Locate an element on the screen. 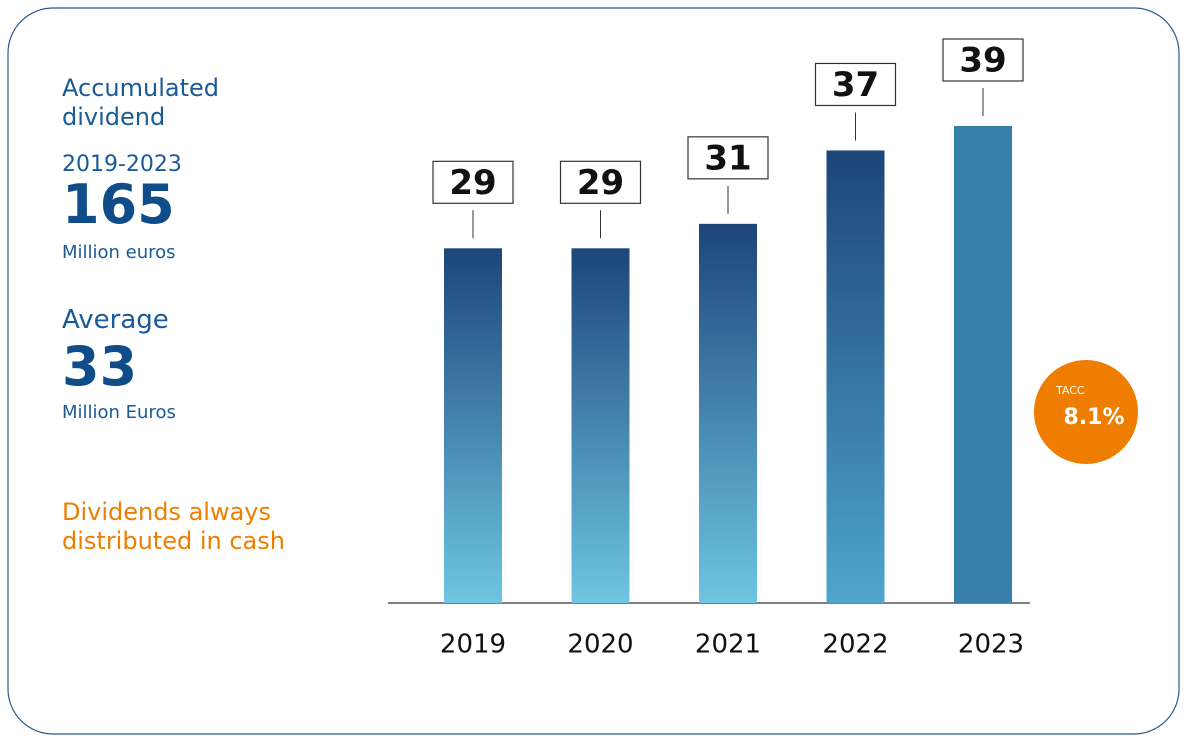  x-tick-label: 2020 is located at coordinates (600, 645).